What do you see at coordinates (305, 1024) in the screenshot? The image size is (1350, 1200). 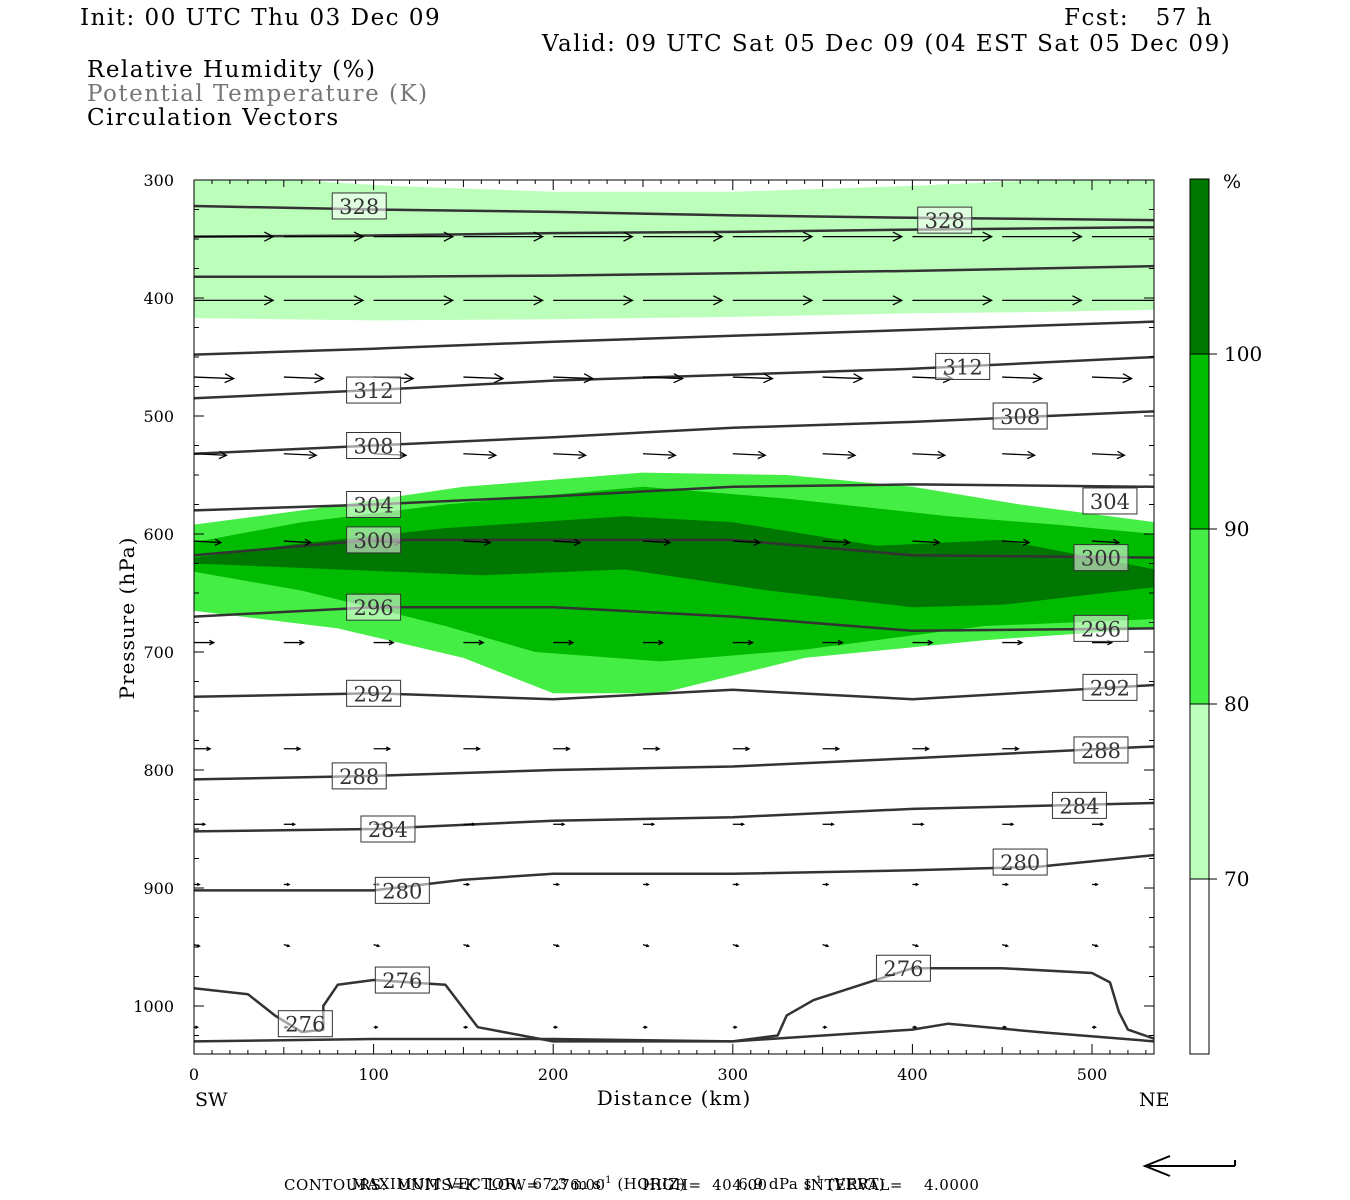 I see `contour-label: 276` at bounding box center [305, 1024].